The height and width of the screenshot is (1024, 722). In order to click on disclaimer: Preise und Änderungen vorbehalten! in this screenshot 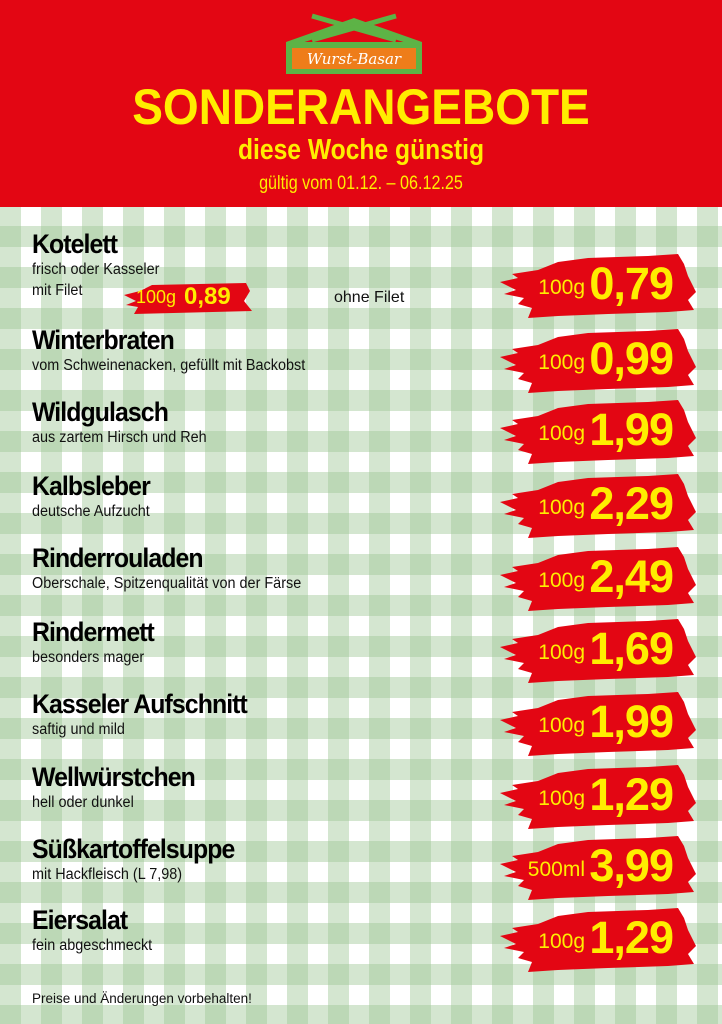, I will do `click(142, 998)`.